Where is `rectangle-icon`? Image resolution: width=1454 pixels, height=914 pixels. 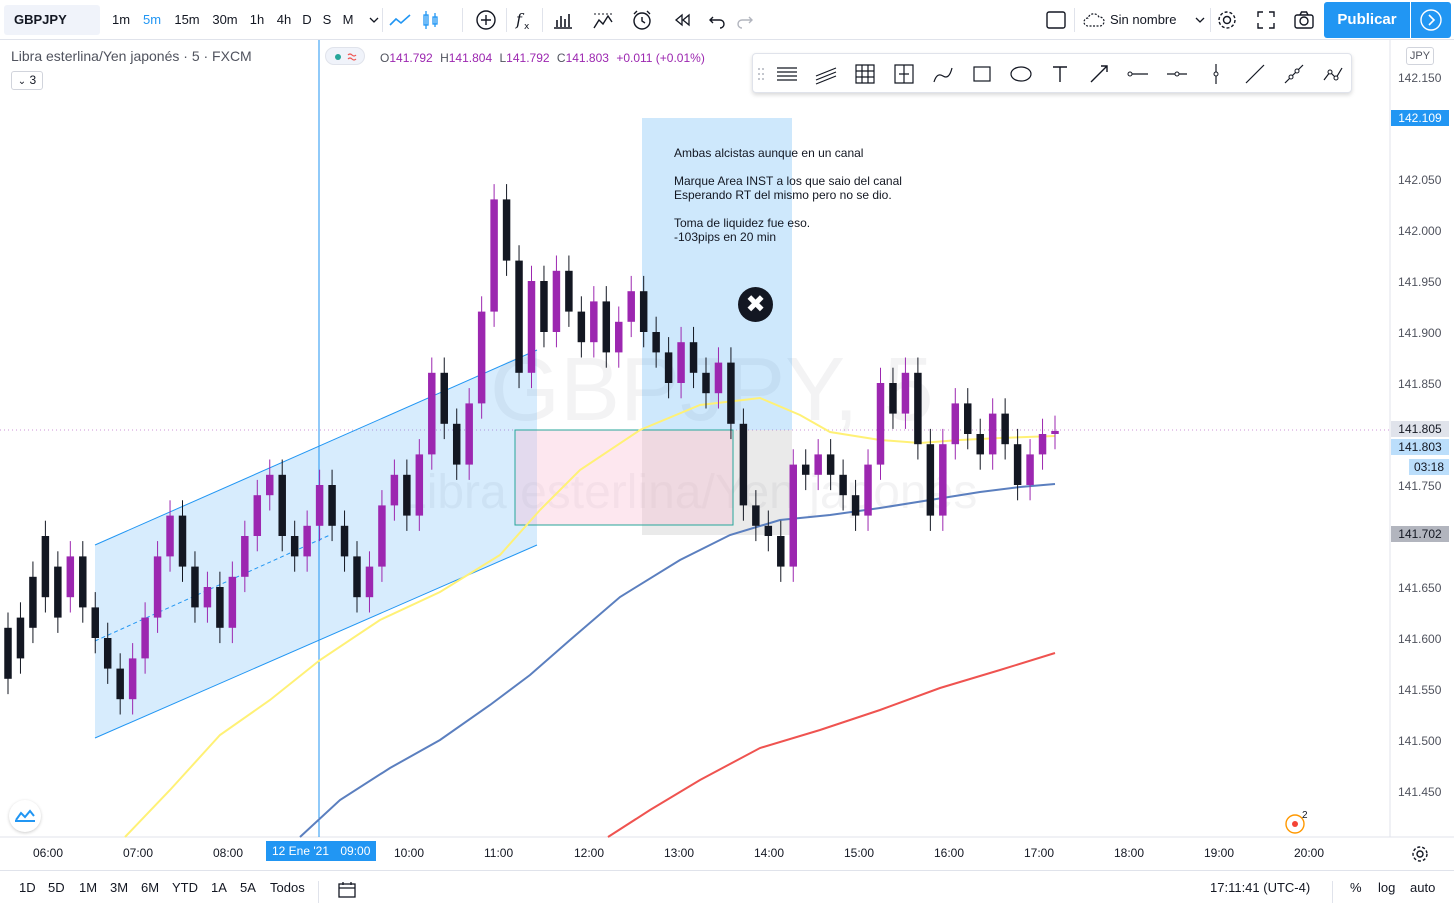
rectangle-icon is located at coordinates (982, 74).